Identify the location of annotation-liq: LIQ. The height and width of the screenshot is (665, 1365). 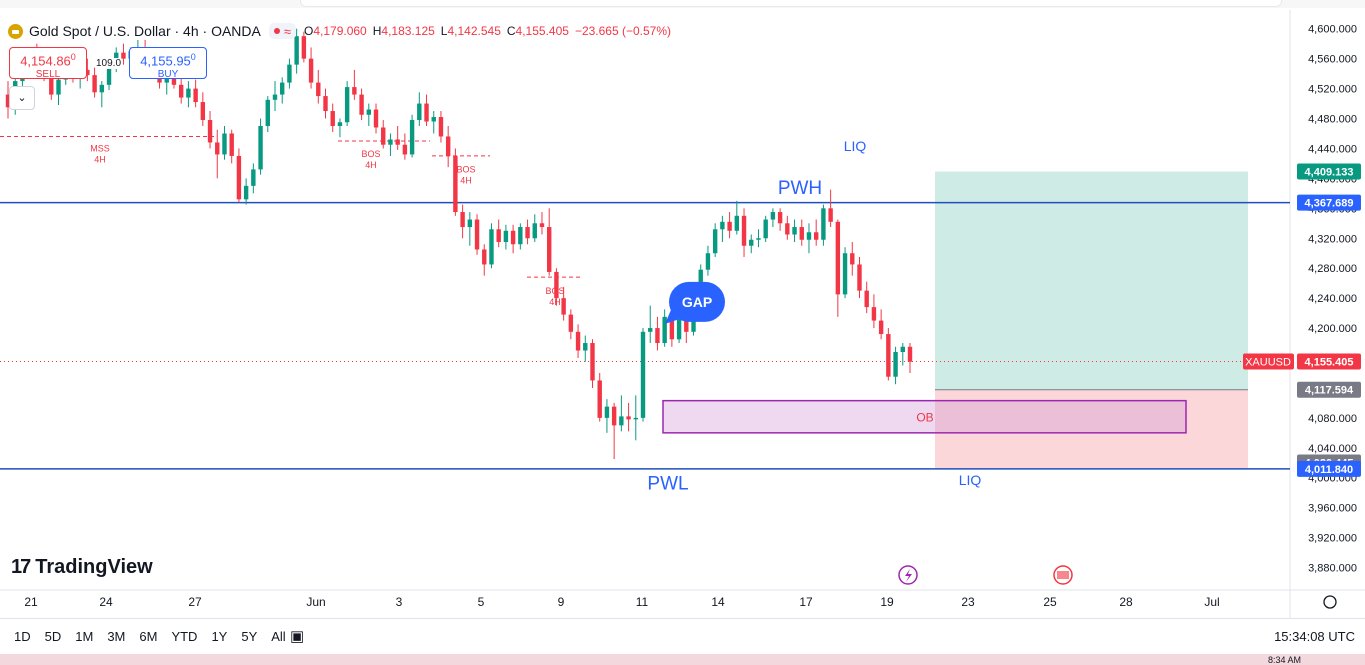
(855, 146).